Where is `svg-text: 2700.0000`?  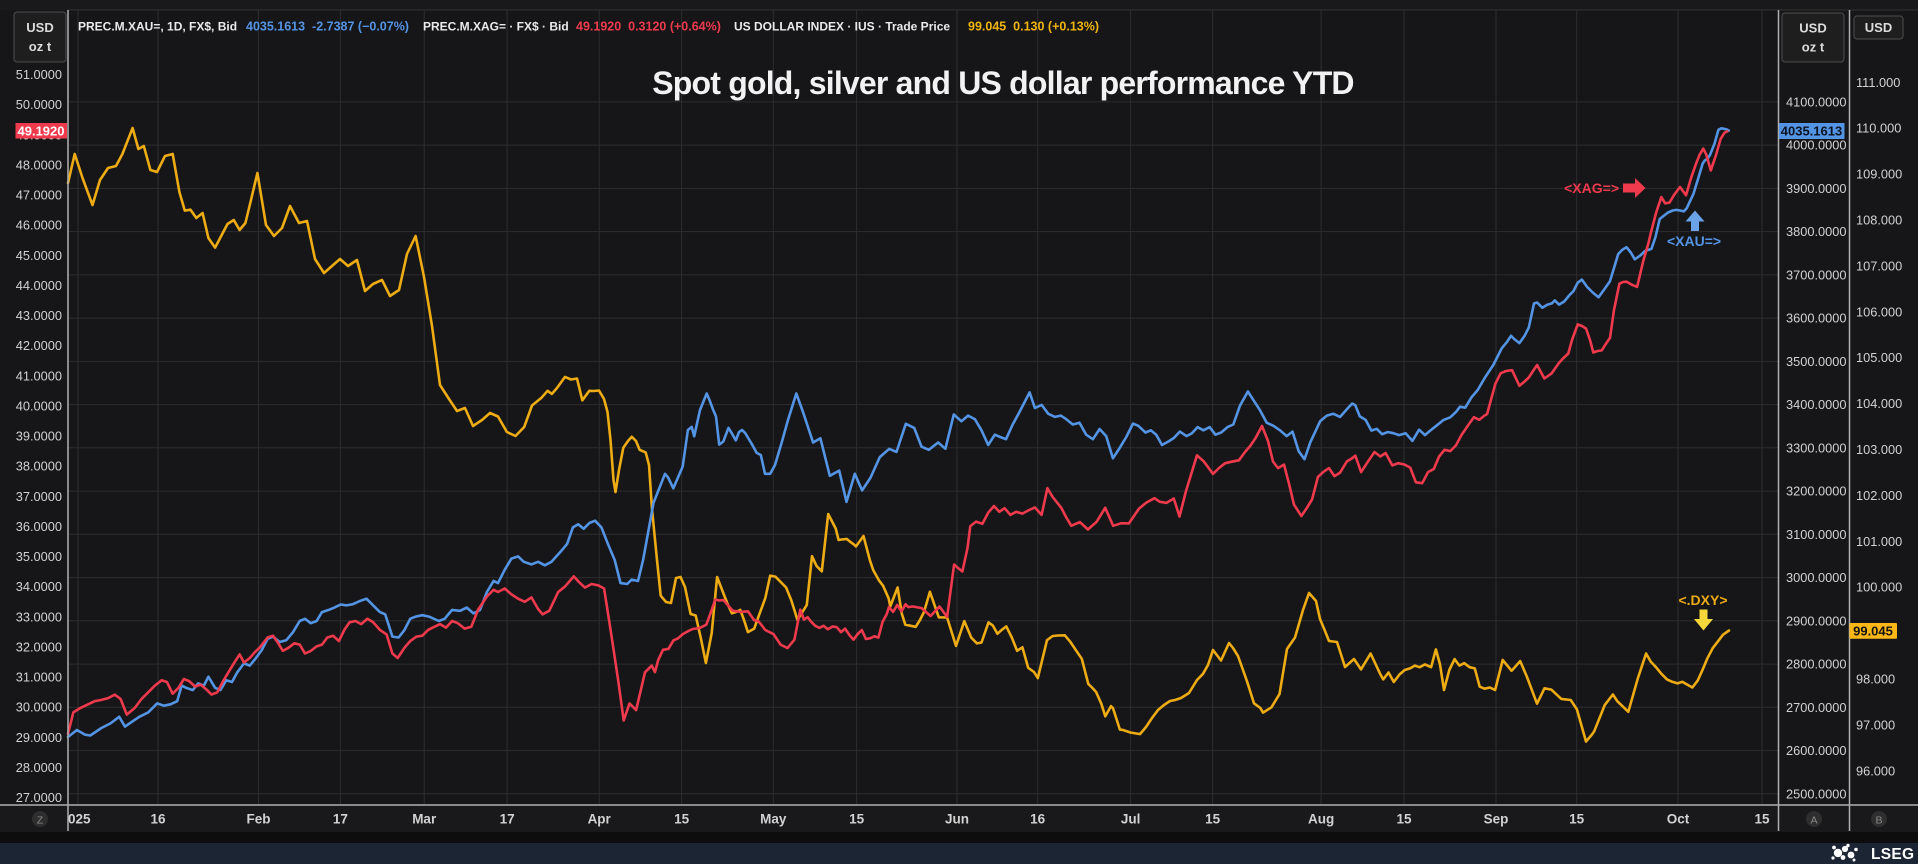
svg-text: 2700.0000 is located at coordinates (1816, 707).